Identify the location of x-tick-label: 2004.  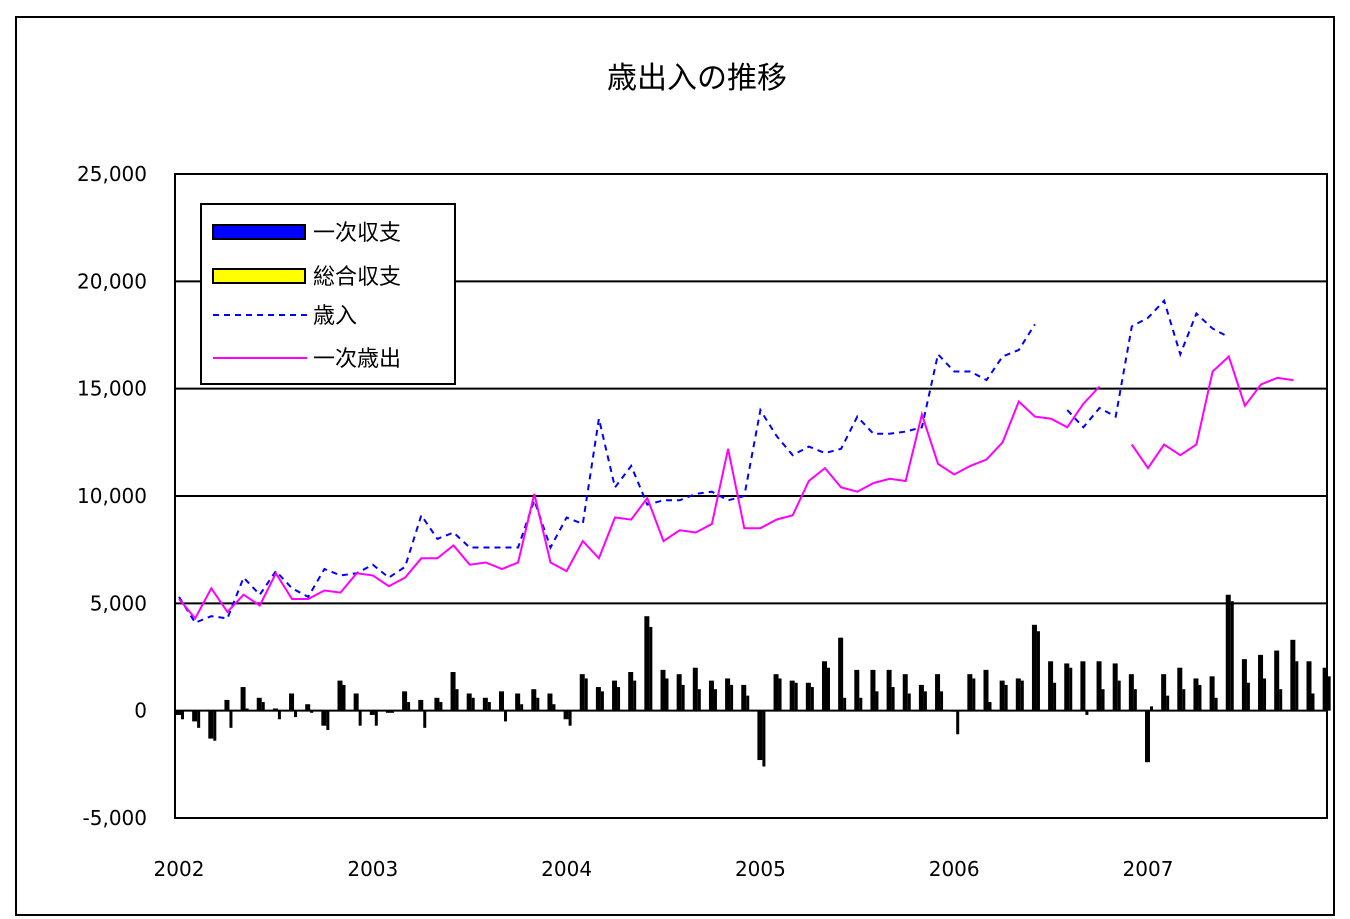
(566, 869).